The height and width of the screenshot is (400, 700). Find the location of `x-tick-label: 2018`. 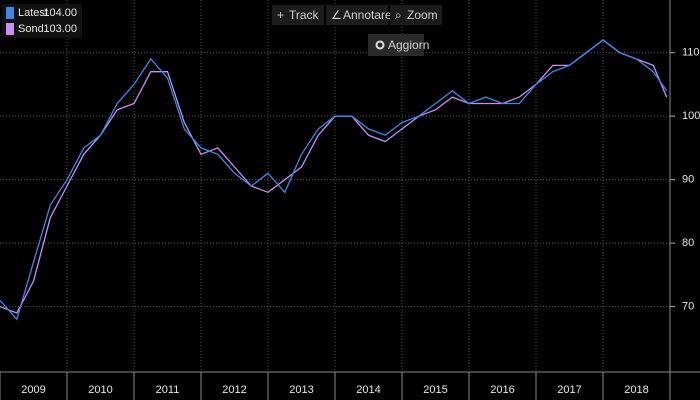

x-tick-label: 2018 is located at coordinates (636, 390).